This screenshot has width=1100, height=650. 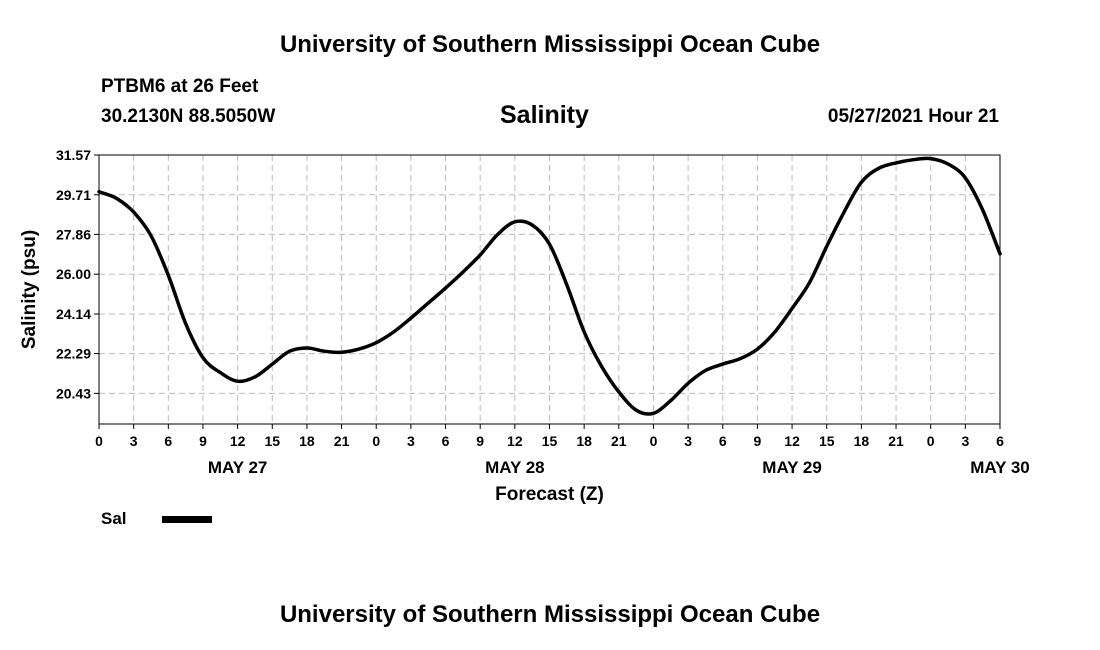 I want to click on y-tick-label: 20.43, so click(x=73, y=393).